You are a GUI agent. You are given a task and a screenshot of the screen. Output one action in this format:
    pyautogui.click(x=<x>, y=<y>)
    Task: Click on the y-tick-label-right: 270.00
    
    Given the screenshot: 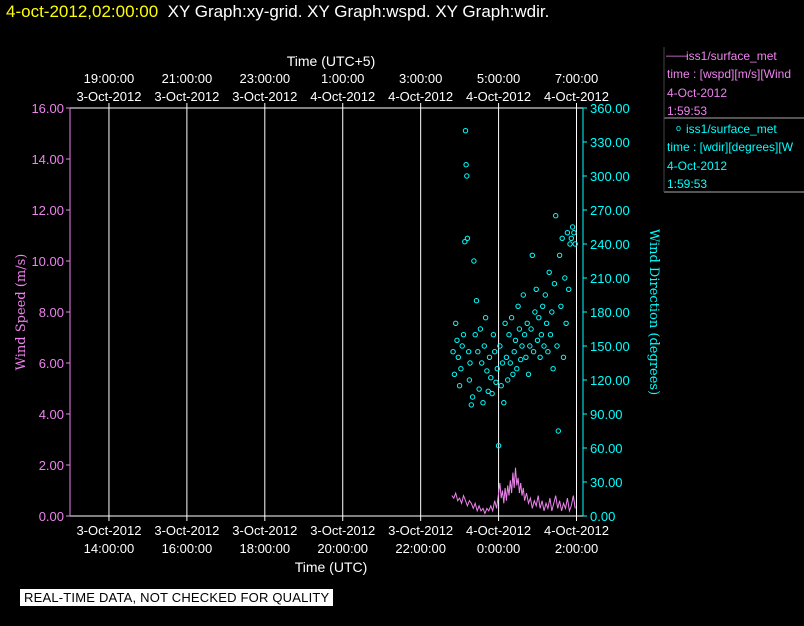 What is the action you would take?
    pyautogui.click(x=610, y=210)
    